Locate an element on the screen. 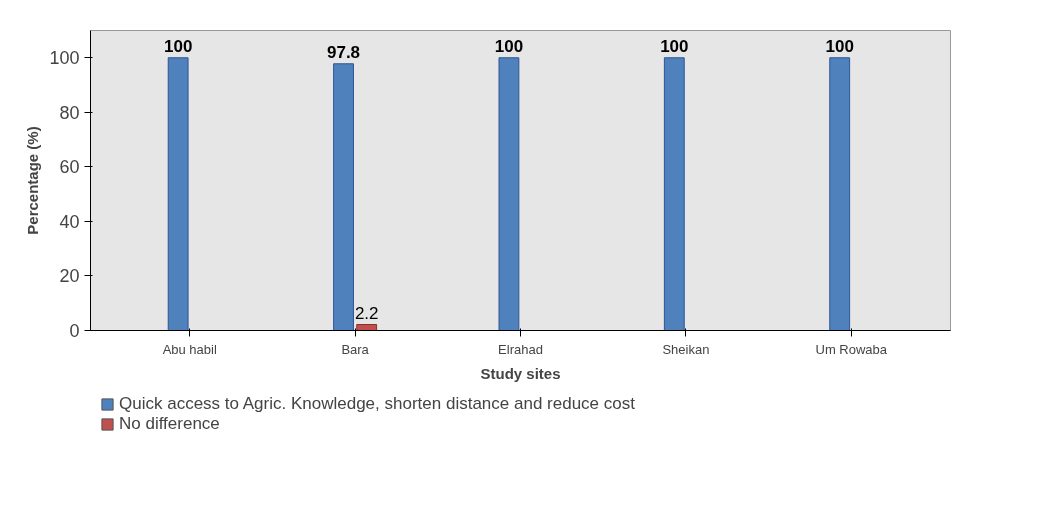  y-tick-label: 20 is located at coordinates (69, 276).